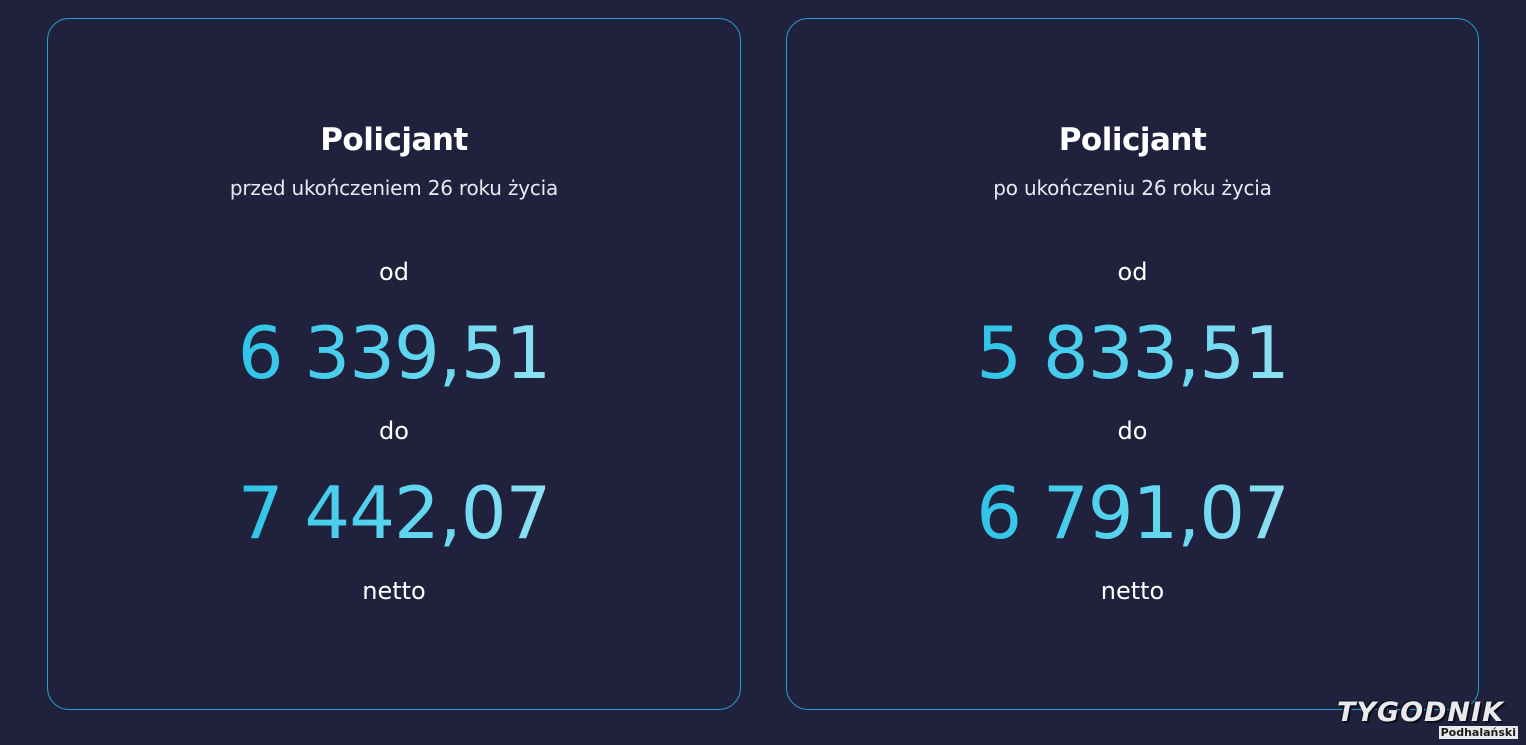 The width and height of the screenshot is (1526, 745). I want to click on watermark-top-text: TYGODNIK, so click(1420, 712).